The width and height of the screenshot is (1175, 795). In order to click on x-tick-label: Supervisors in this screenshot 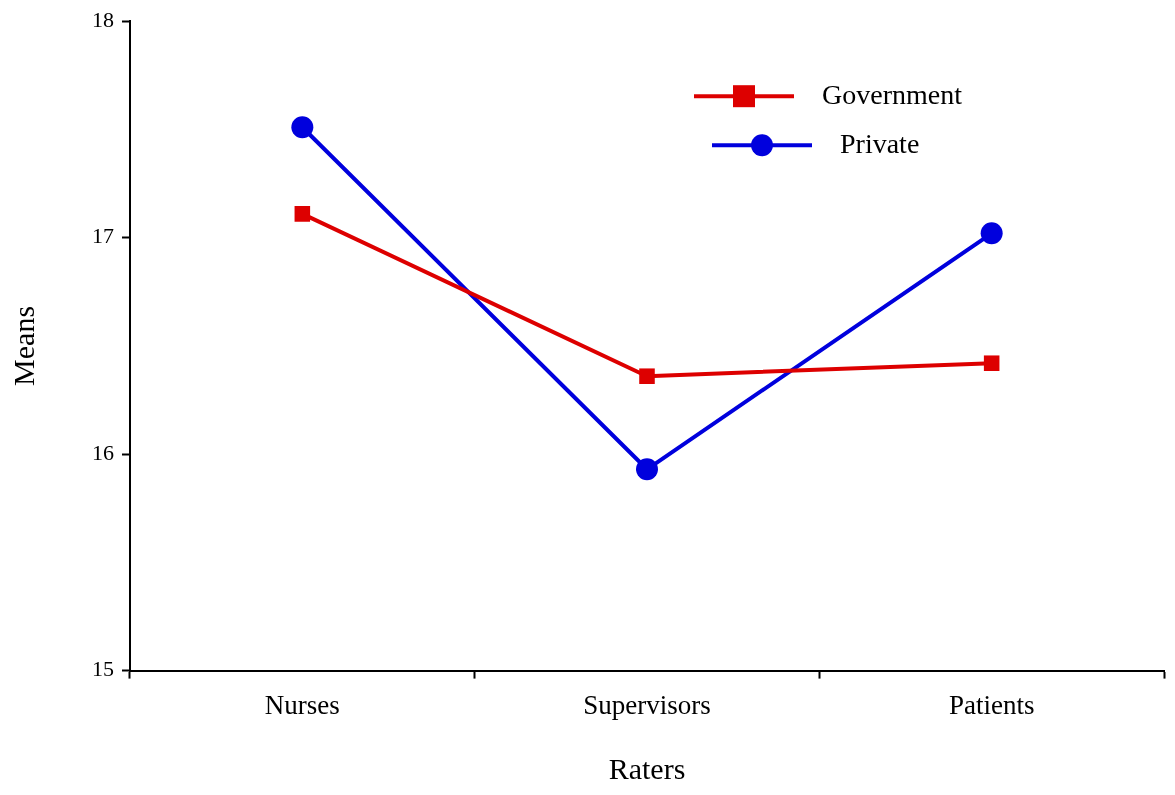, I will do `click(647, 704)`.